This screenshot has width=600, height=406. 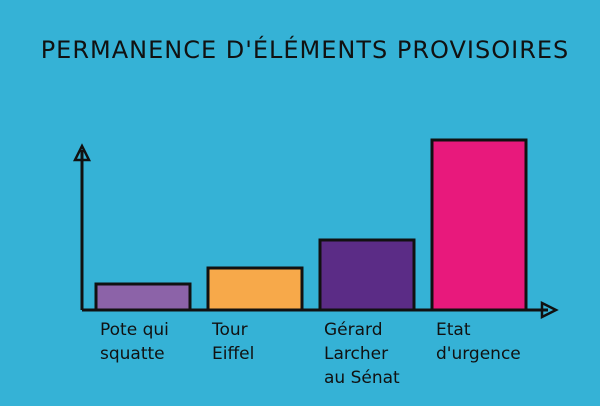 What do you see at coordinates (478, 342) in the screenshot?
I see `x-tick-label: Etat d'urgence` at bounding box center [478, 342].